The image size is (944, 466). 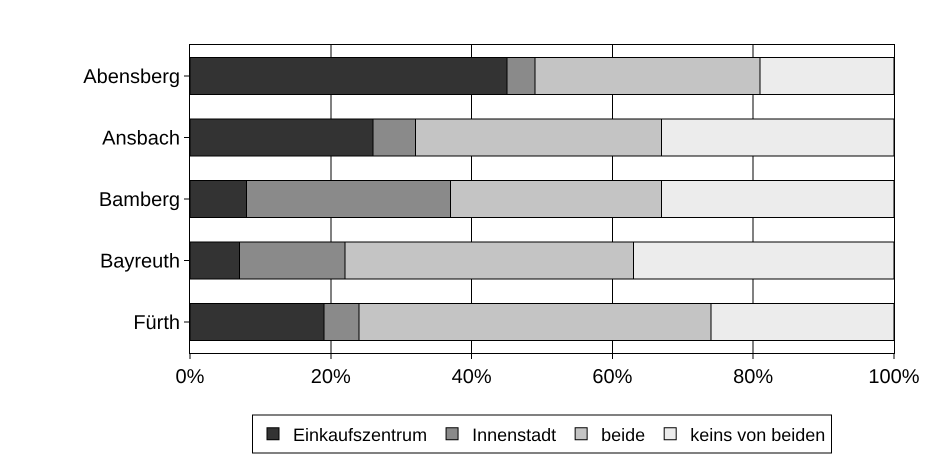 I want to click on legend-label: Innenstadt, so click(x=514, y=434).